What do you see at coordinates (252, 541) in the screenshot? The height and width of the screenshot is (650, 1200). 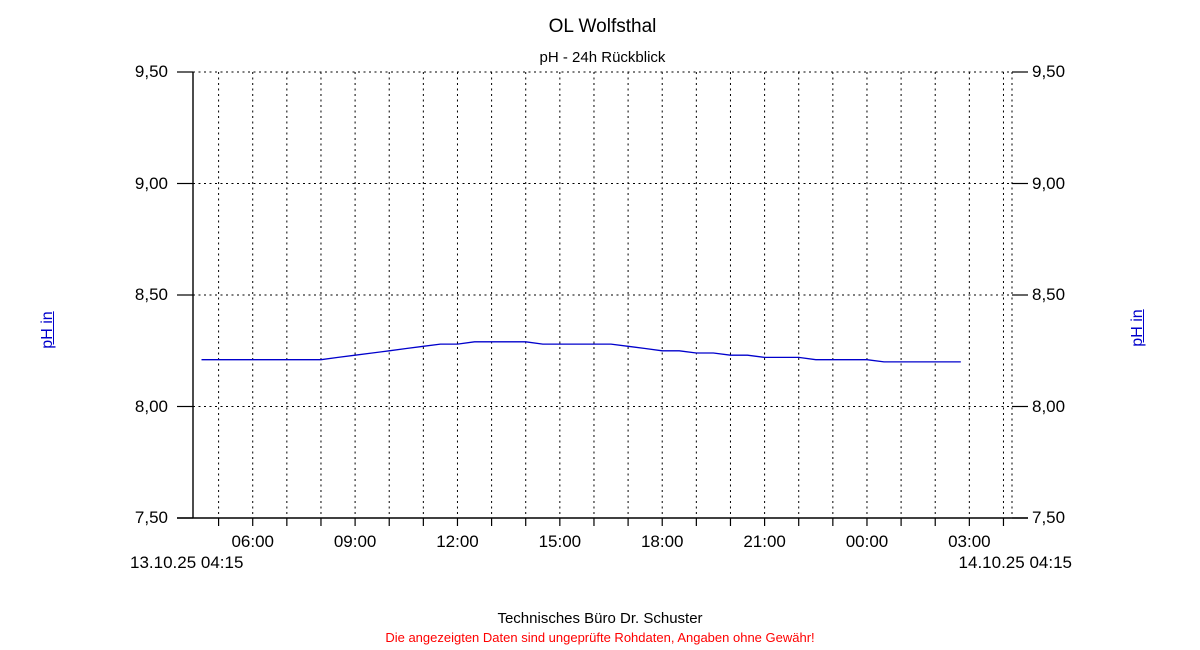 I see `x-tick-label: 06:00` at bounding box center [252, 541].